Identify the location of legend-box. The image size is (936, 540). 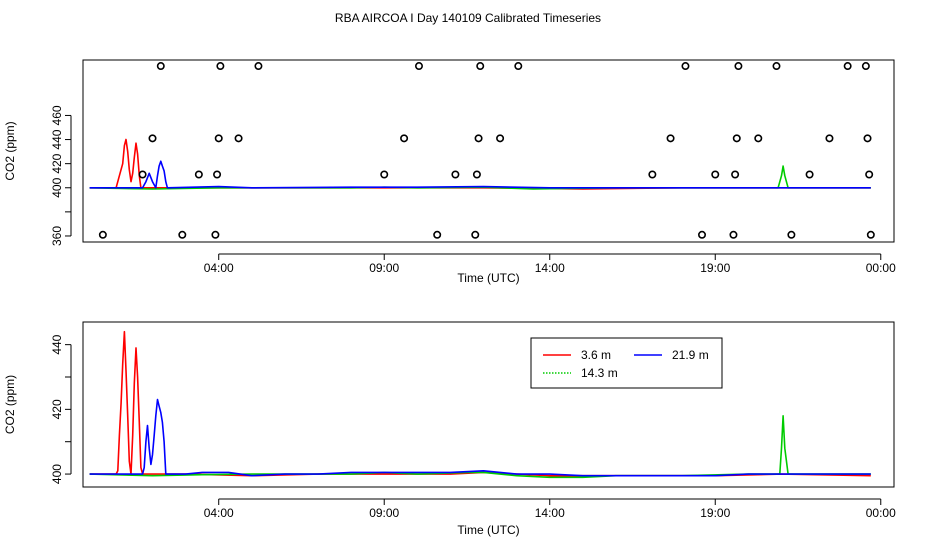
(626, 363).